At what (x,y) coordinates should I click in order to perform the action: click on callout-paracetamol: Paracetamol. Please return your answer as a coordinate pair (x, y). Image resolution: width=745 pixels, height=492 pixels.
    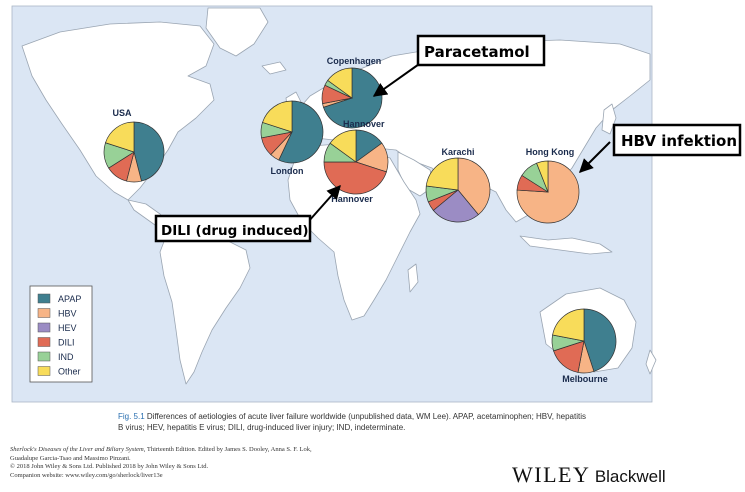
    Looking at the image, I should click on (481, 50).